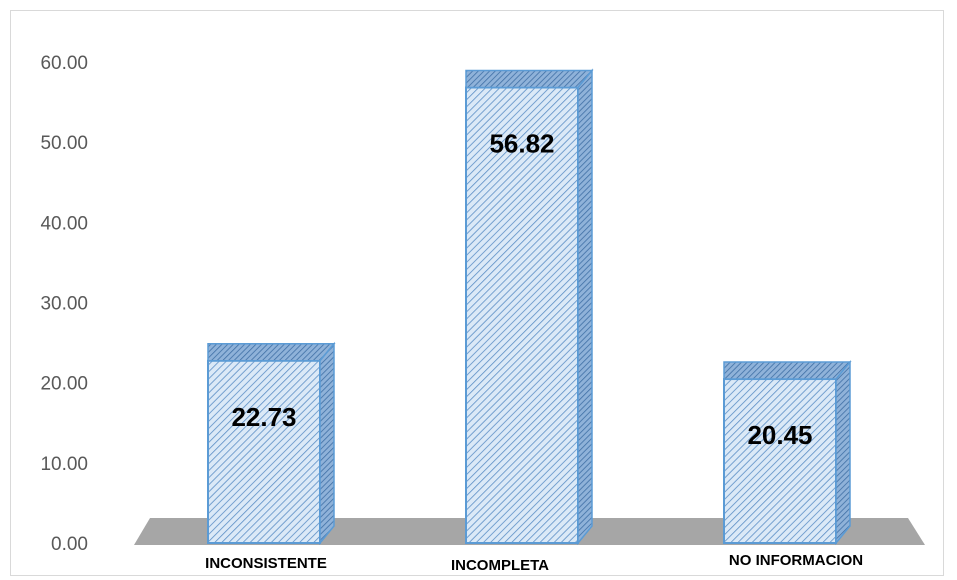 This screenshot has width=957, height=580. Describe the element at coordinates (266, 563) in the screenshot. I see `x-category-label: INCONSISTENTE` at that location.